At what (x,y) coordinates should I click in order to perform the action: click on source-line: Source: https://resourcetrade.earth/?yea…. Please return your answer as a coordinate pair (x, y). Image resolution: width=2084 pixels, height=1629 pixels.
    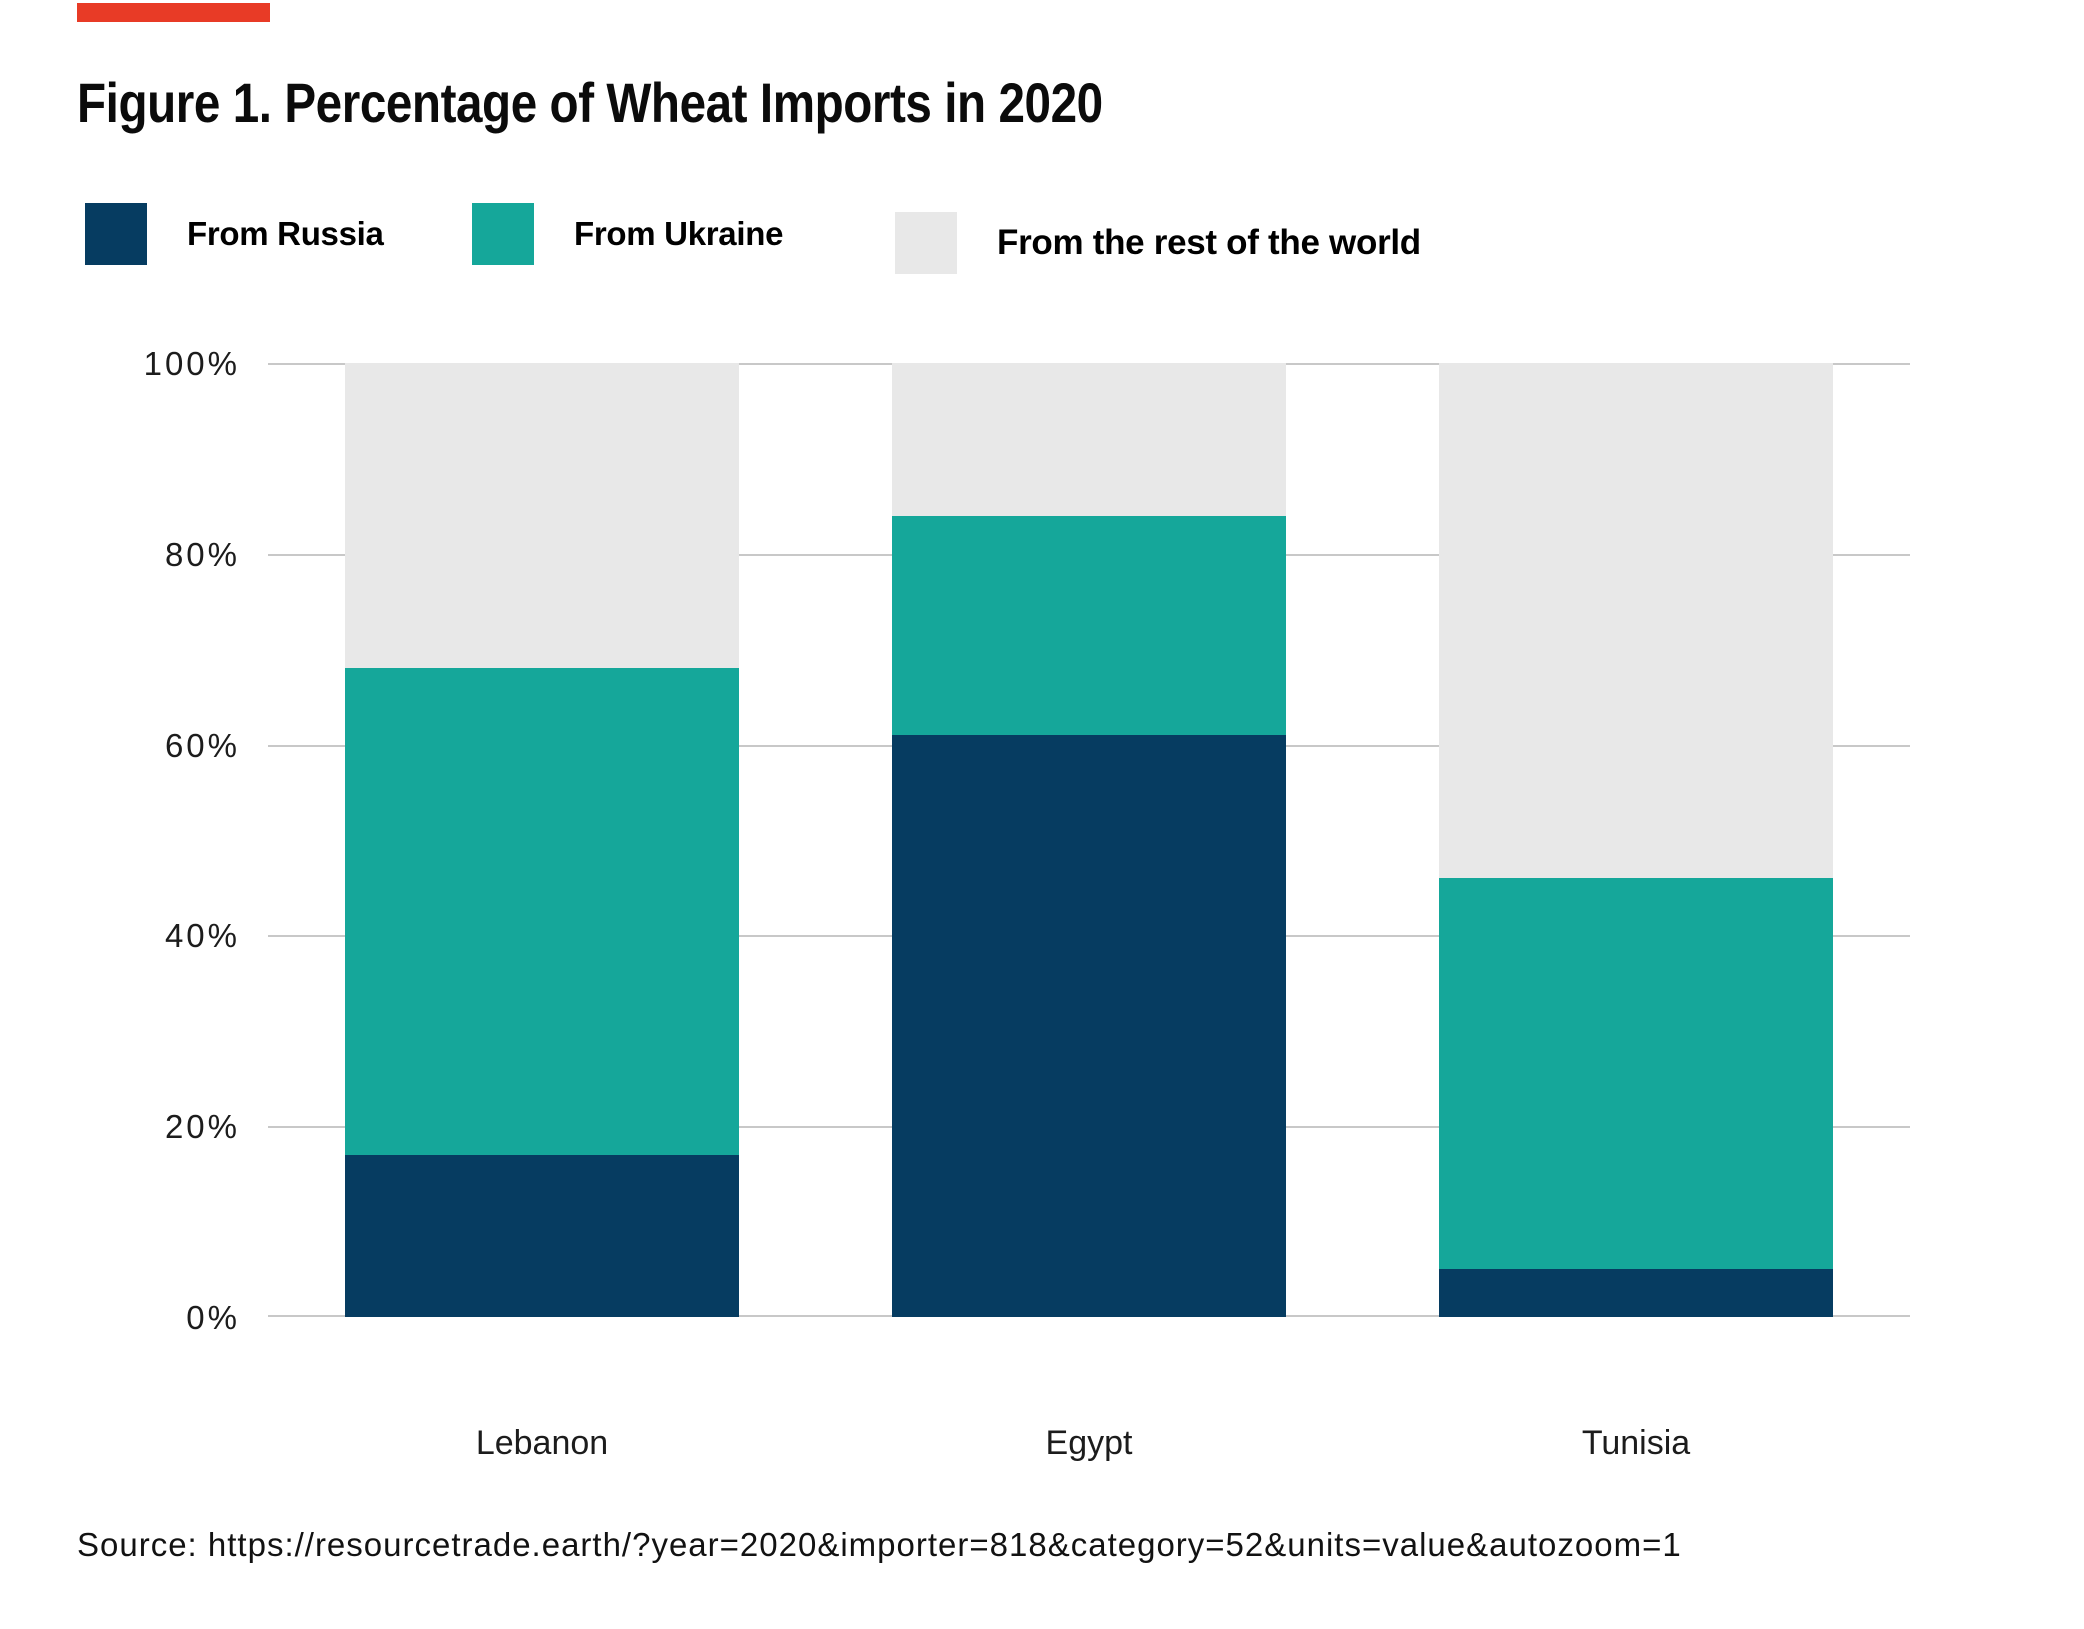
    Looking at the image, I should click on (879, 1544).